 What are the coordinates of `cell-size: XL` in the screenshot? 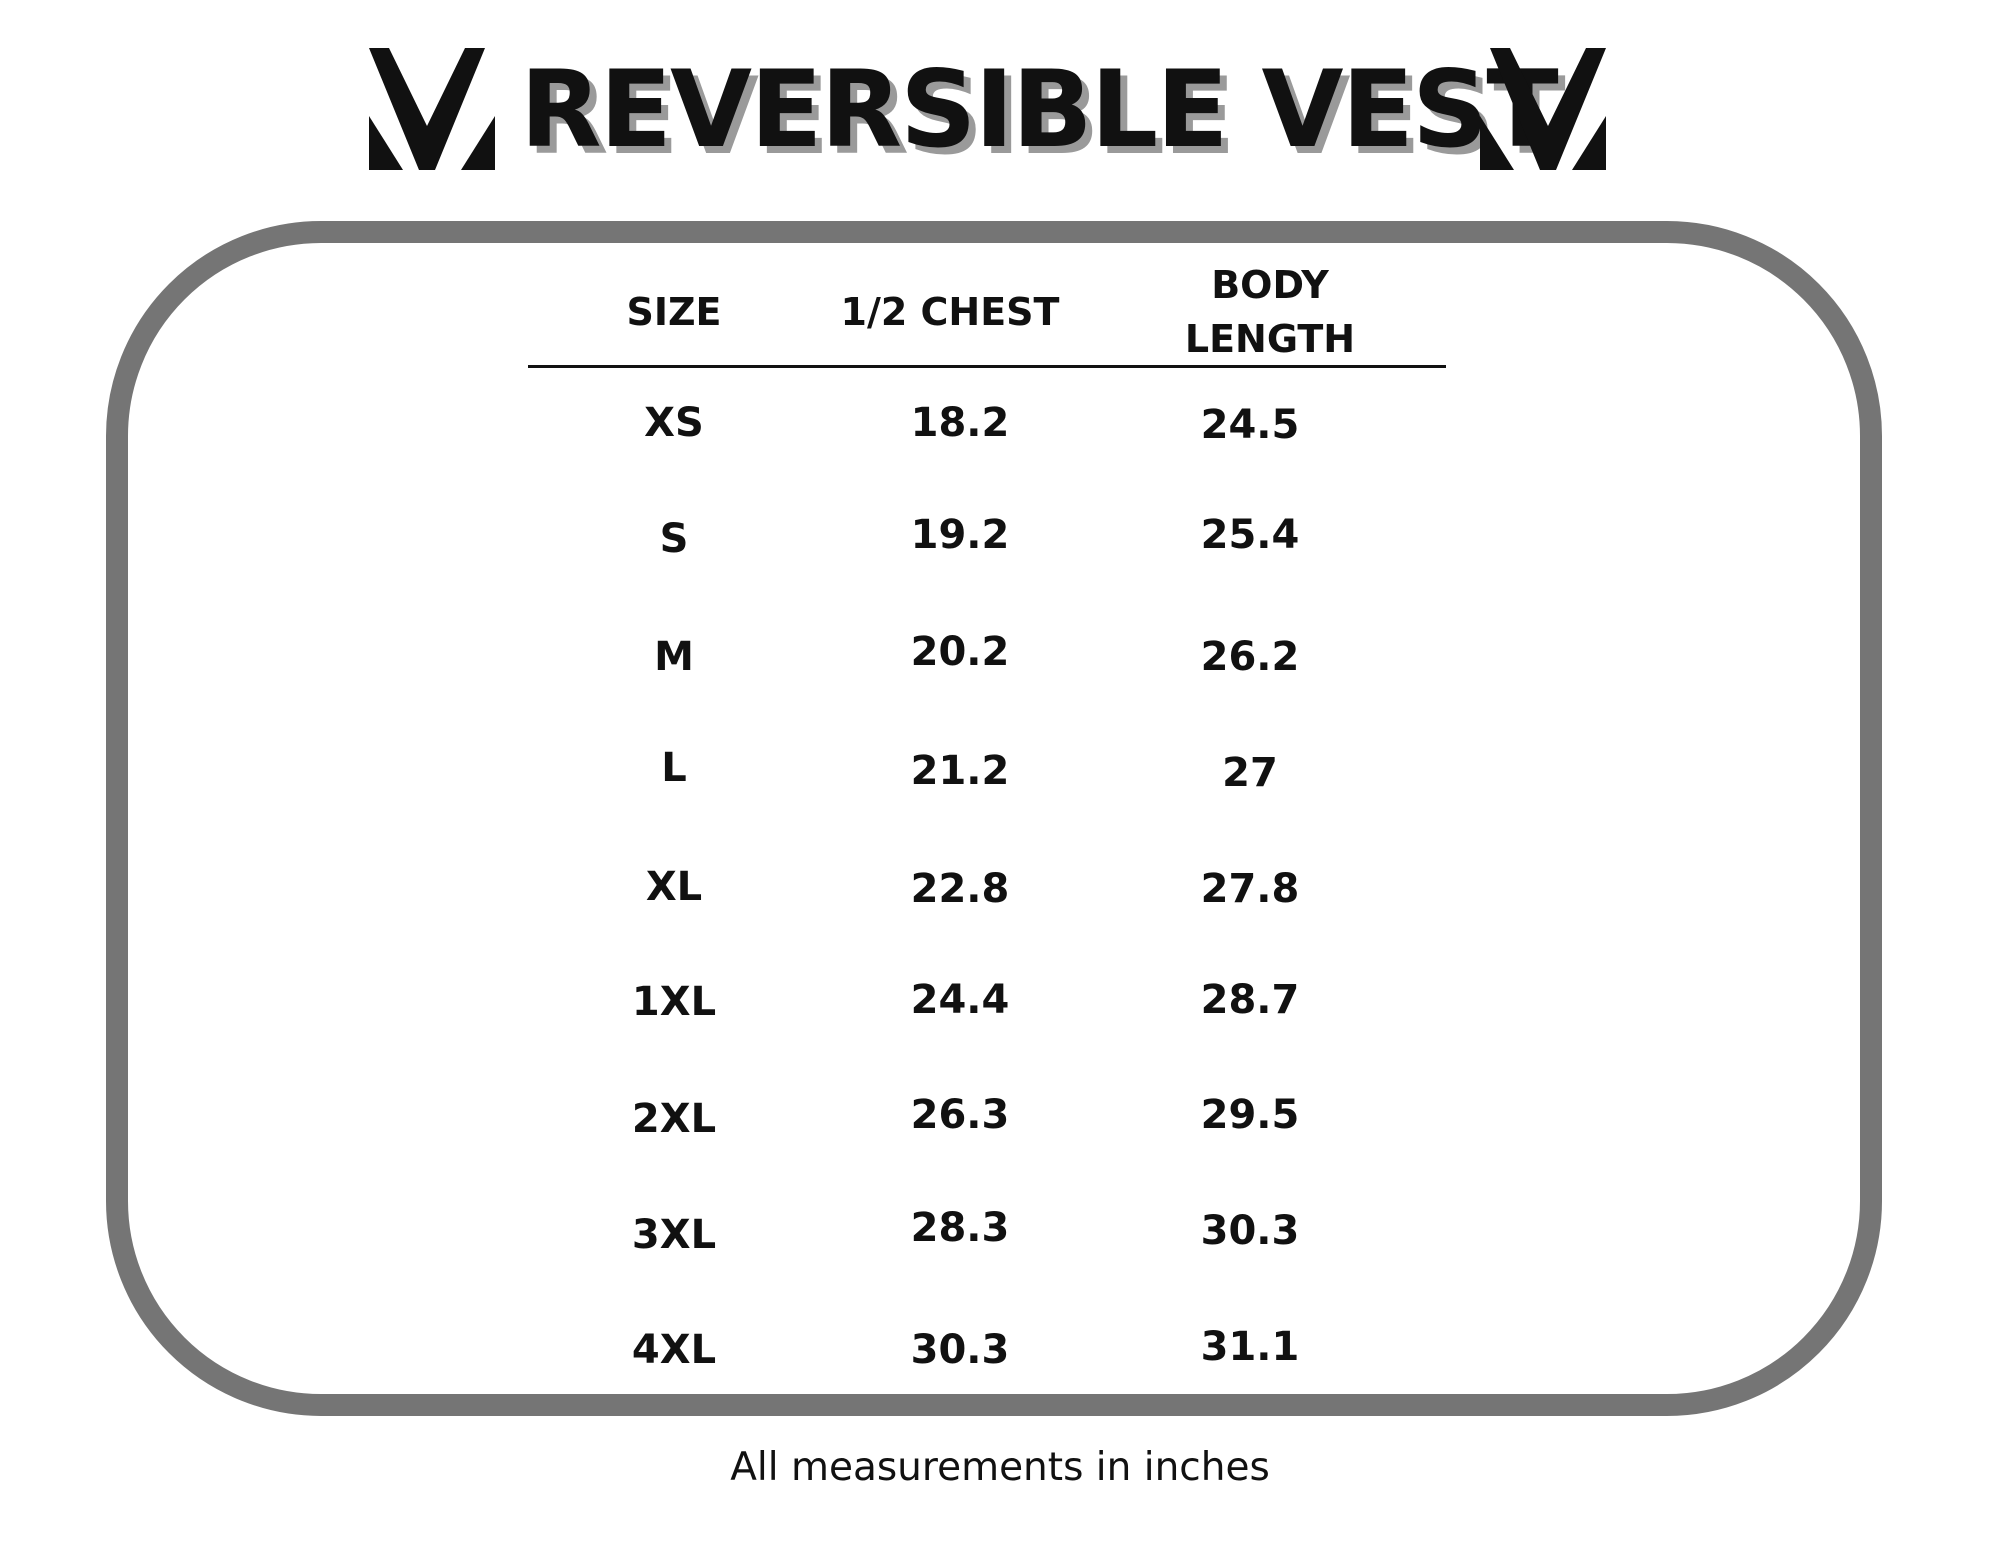 It's located at (674, 887).